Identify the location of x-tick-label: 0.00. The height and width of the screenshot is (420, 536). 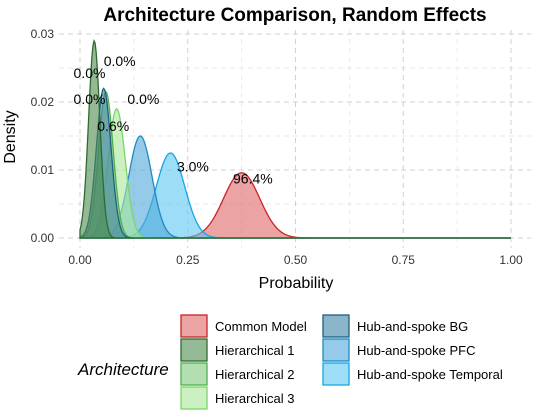
(80, 260).